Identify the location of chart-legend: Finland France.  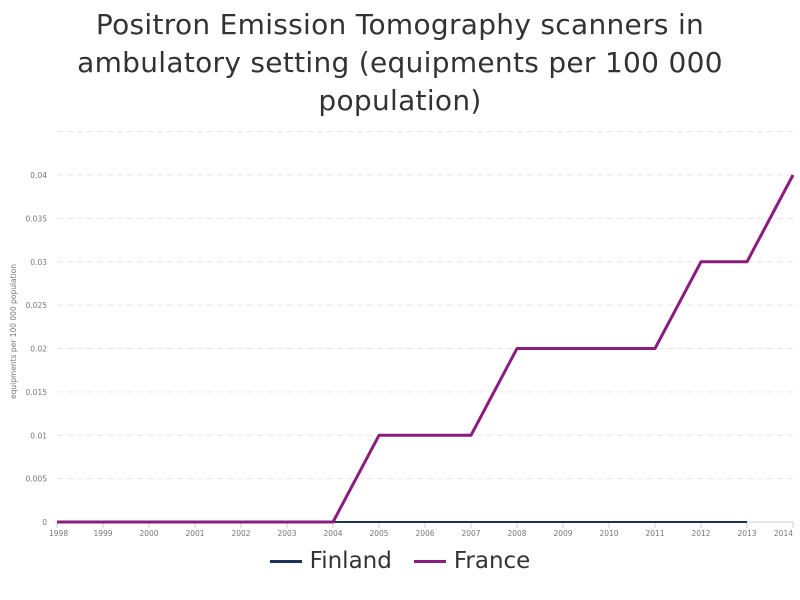
(400, 561).